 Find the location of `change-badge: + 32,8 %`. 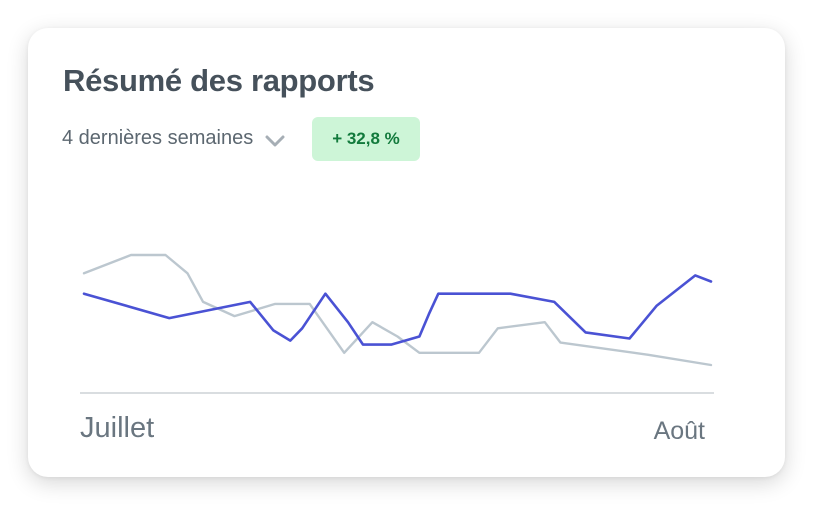

change-badge: + 32,8 % is located at coordinates (366, 139).